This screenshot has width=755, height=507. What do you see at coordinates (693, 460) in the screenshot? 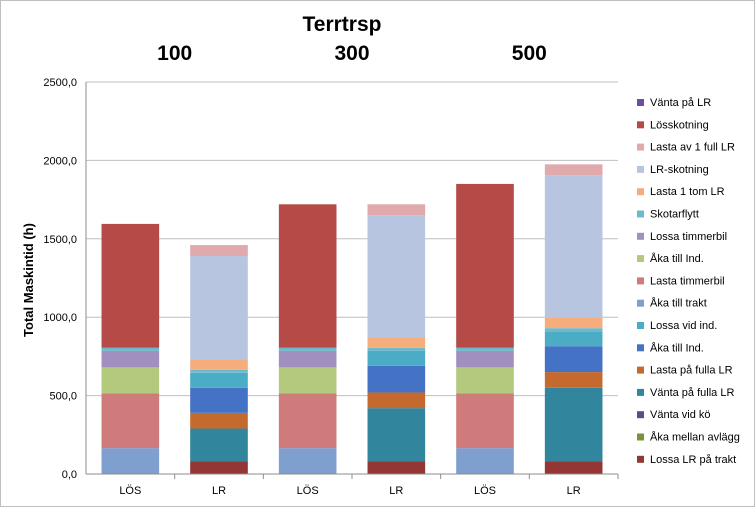
I see `legend-entry: Lossa LR på trakt` at bounding box center [693, 460].